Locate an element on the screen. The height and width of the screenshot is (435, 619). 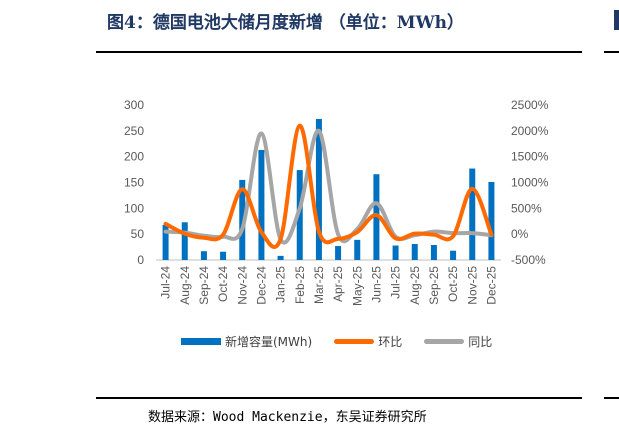
right-axis-tick-label: 500% is located at coordinates (526, 208).